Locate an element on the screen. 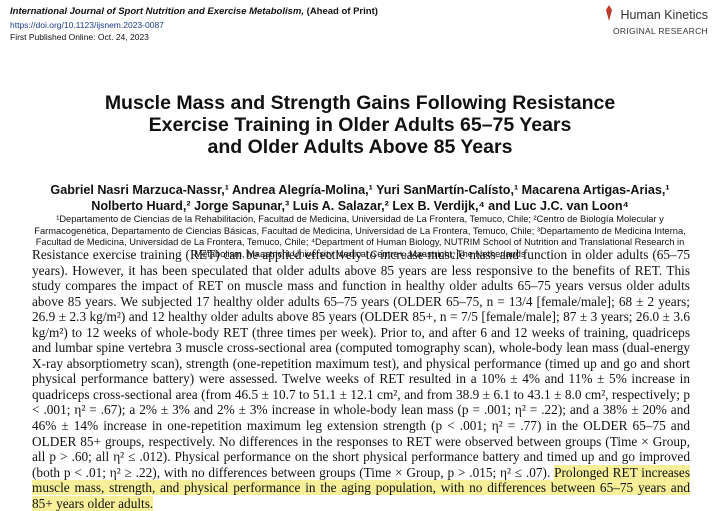 The image size is (720, 511). title-line: and Older Adults Above 85 Years is located at coordinates (360, 147).